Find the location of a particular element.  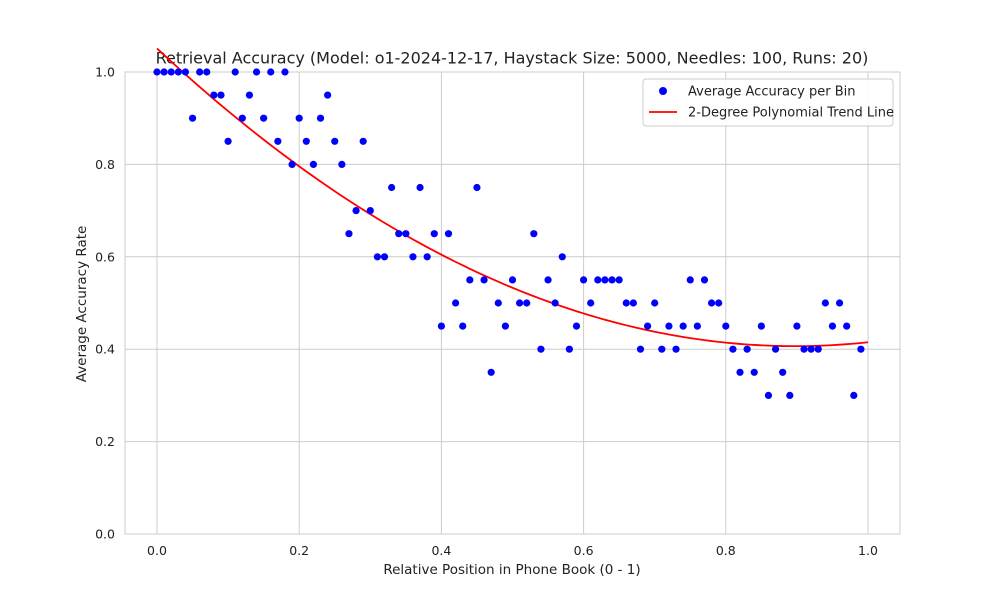

legend-label-trend: 2-Degree Polynomial Trend Line is located at coordinates (791, 113).